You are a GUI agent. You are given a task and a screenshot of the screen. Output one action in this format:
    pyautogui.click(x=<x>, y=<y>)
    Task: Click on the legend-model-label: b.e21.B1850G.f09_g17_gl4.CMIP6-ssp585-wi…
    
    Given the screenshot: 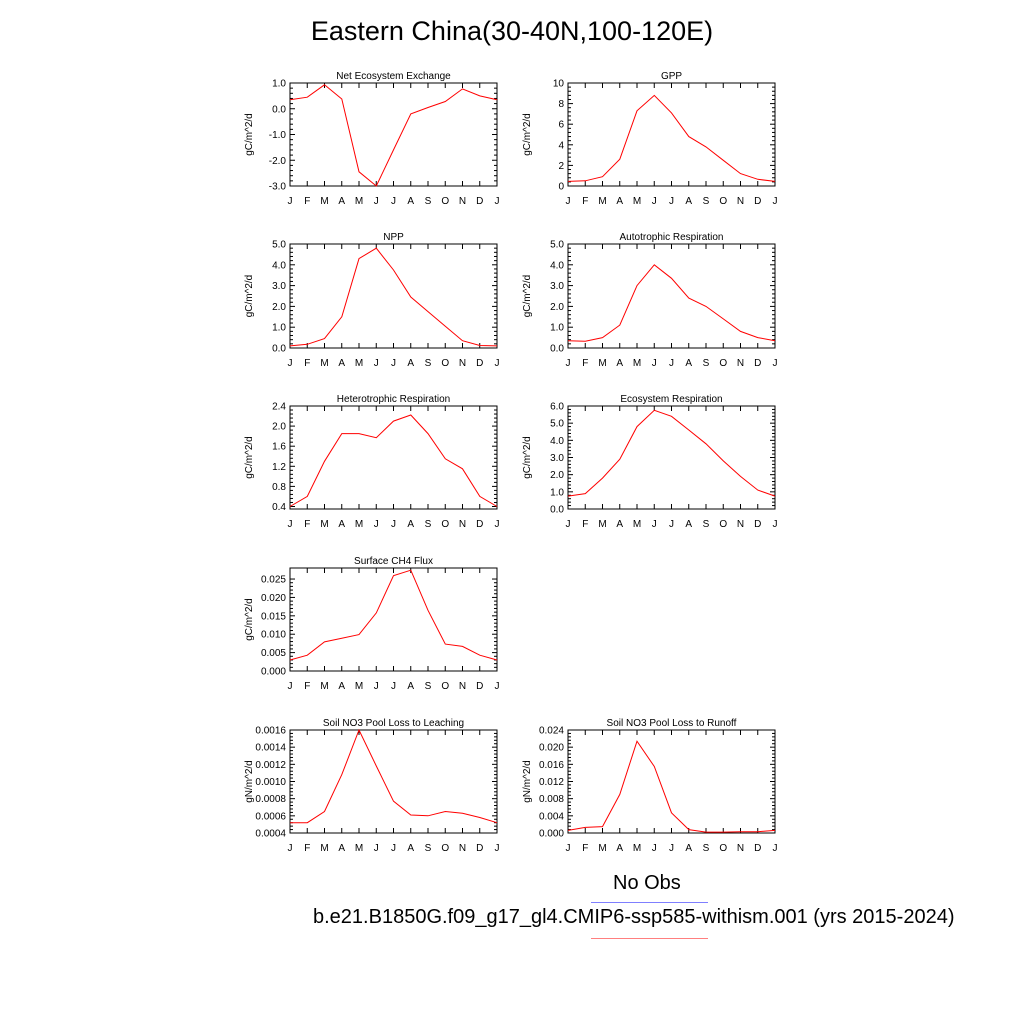 What is the action you would take?
    pyautogui.click(x=634, y=917)
    